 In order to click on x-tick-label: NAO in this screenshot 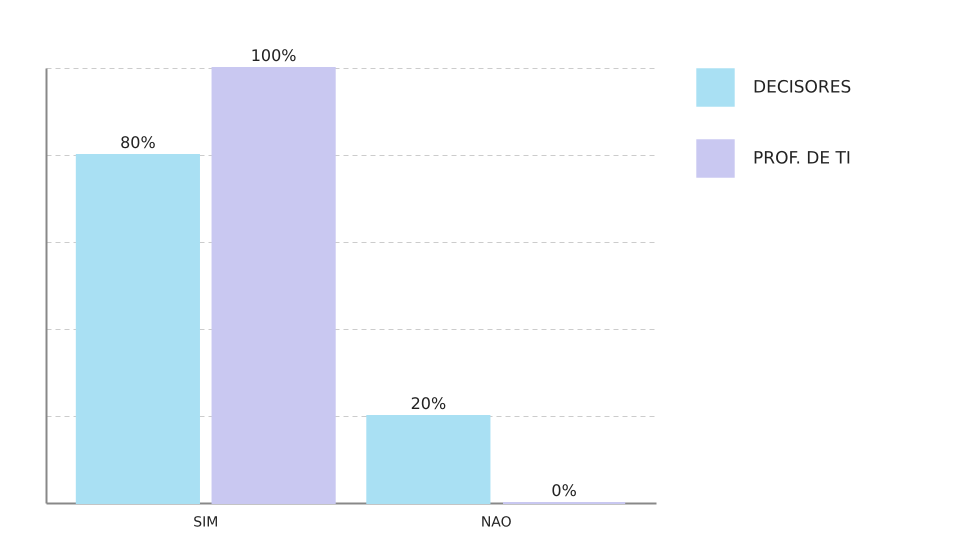, I will do `click(496, 522)`.